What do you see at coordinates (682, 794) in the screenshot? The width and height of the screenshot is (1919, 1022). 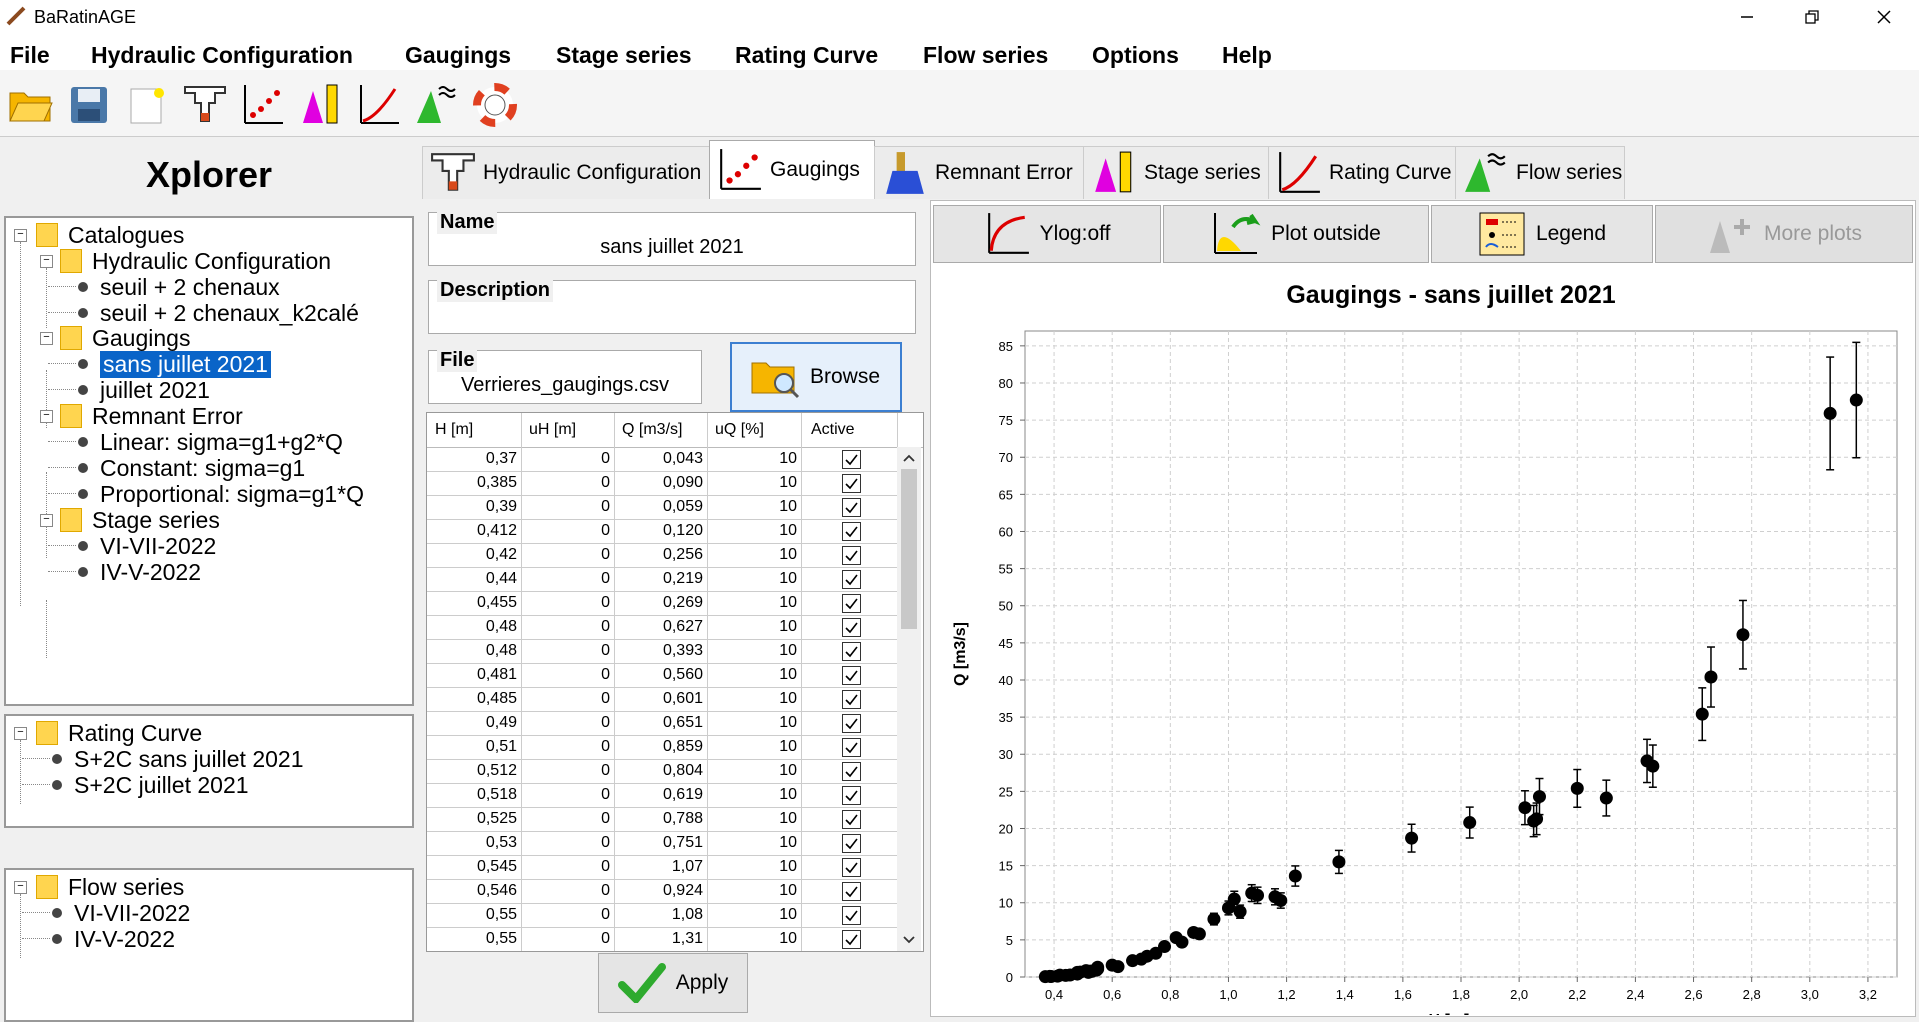 I see `cell-q: 0,619` at bounding box center [682, 794].